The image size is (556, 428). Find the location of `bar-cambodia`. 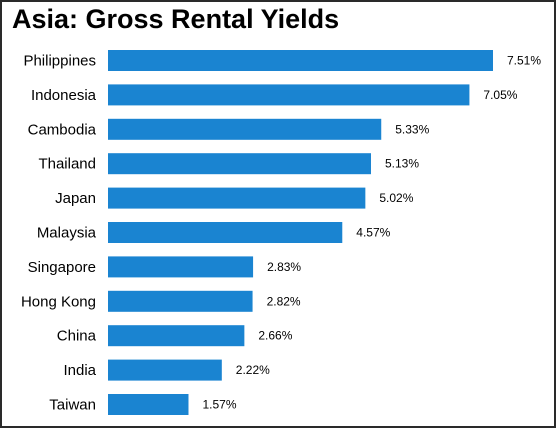

bar-cambodia is located at coordinates (245, 129).